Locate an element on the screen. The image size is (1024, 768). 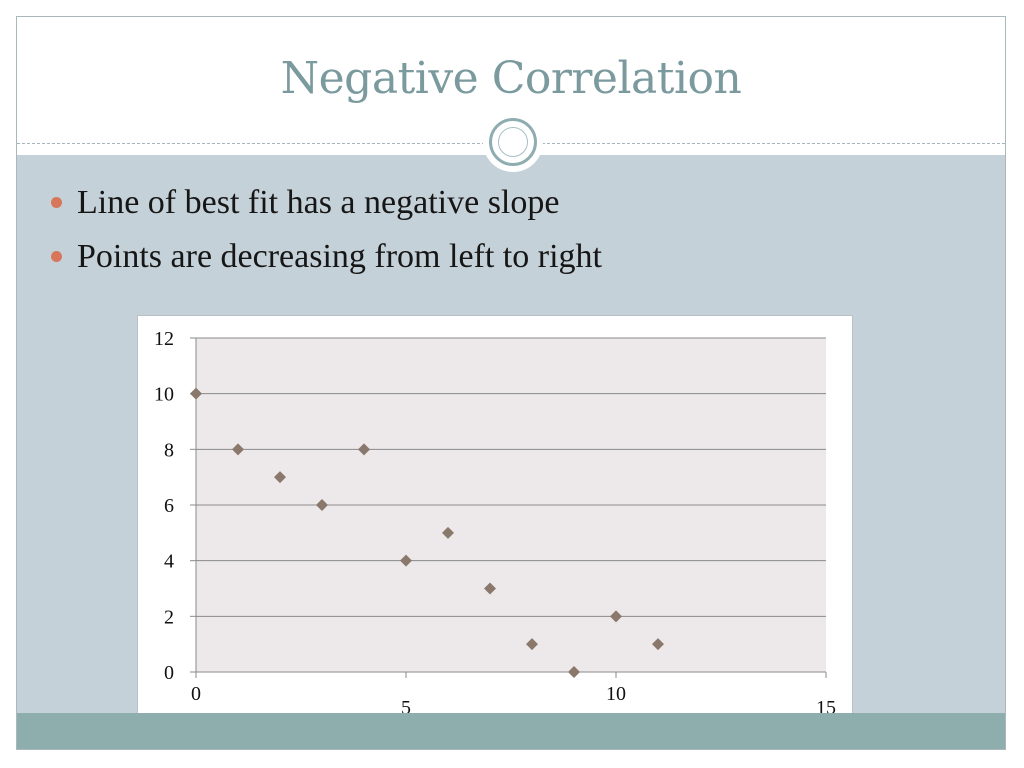
y-tick-label: 2 is located at coordinates (169, 617).